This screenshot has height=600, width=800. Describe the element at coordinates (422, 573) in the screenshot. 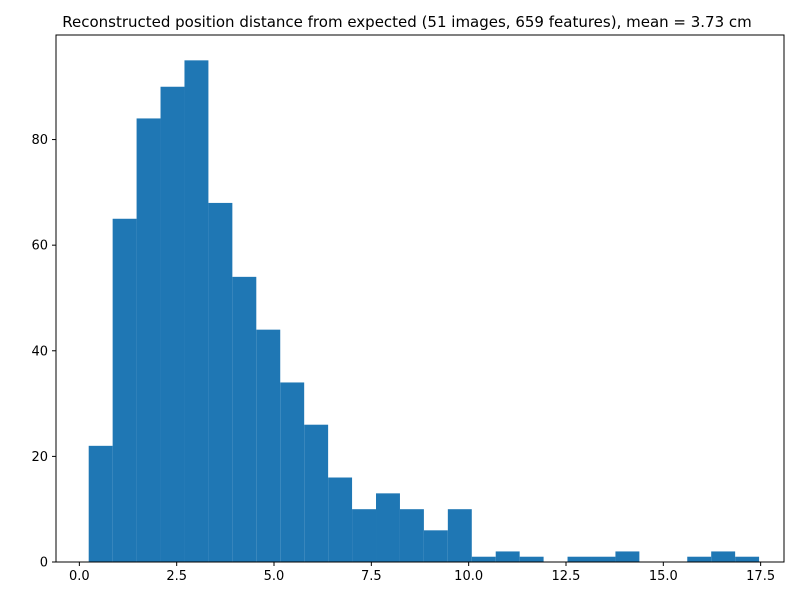

I see `x-axis: 0.0 2.5 5.0 7.5 10.0 12.5 15.0 17.5` at that location.